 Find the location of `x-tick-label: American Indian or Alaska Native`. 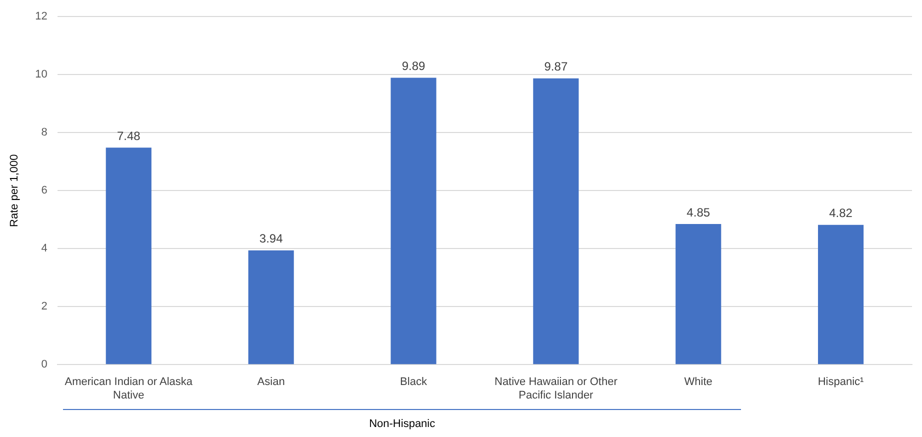

x-tick-label: American Indian or Alaska Native is located at coordinates (129, 389).